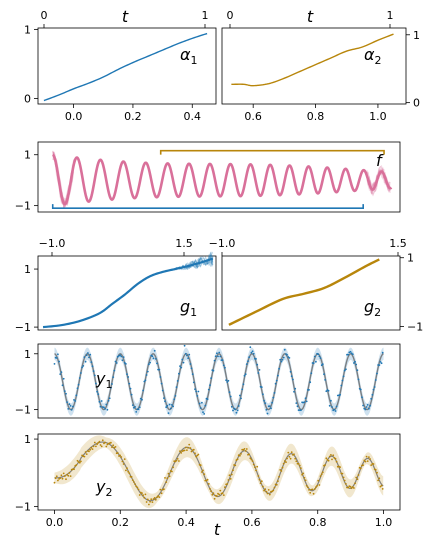 This screenshot has width=436, height=549. I want to click on axes-frame, so click(219, 472).